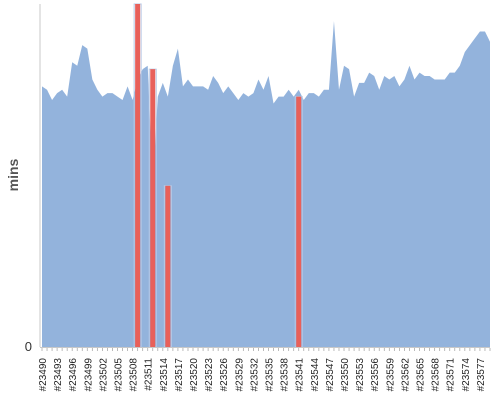 Image resolution: width=500 pixels, height=400 pixels. What do you see at coordinates (390, 375) in the screenshot?
I see `x-tick-label: #23559` at bounding box center [390, 375].